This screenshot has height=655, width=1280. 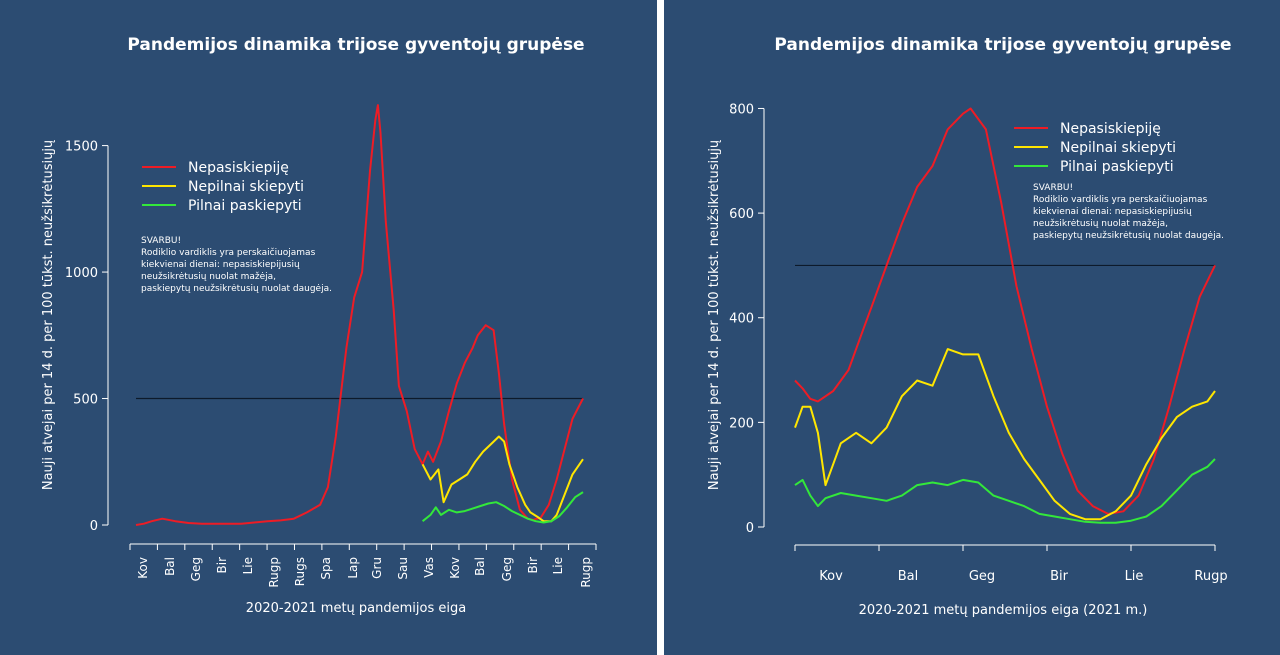 What do you see at coordinates (741, 109) in the screenshot?
I see `y-tick-label: 800` at bounding box center [741, 109].